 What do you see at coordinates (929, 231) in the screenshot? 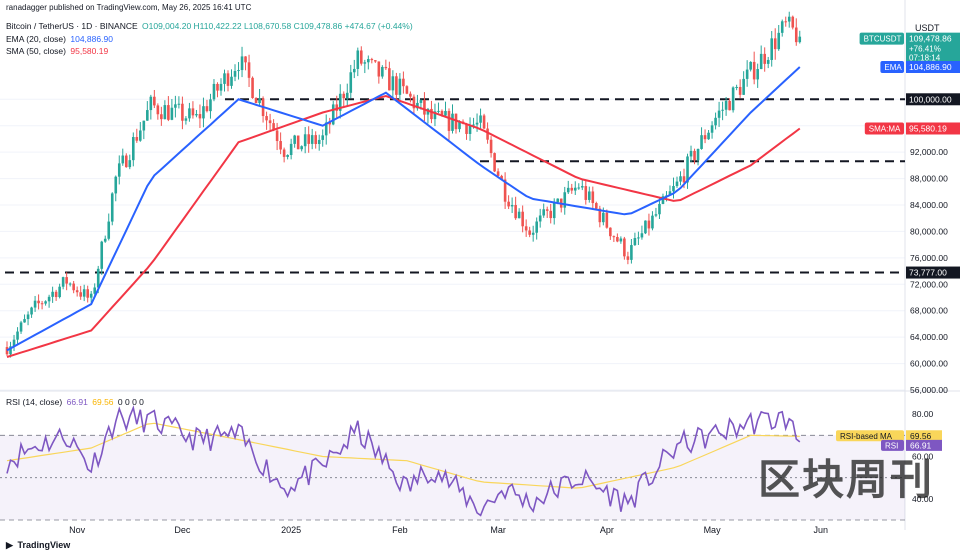
I see `price-tick-label: 80,000.00` at bounding box center [929, 231].